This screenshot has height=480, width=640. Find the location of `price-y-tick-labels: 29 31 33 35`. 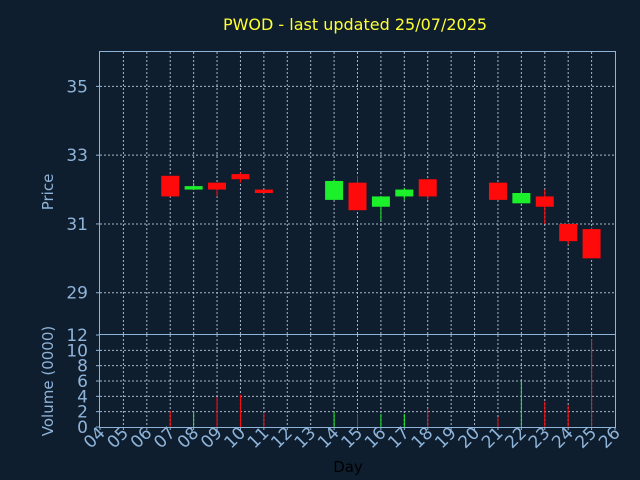

price-y-tick-labels: 29 31 33 35 is located at coordinates (83, 190).